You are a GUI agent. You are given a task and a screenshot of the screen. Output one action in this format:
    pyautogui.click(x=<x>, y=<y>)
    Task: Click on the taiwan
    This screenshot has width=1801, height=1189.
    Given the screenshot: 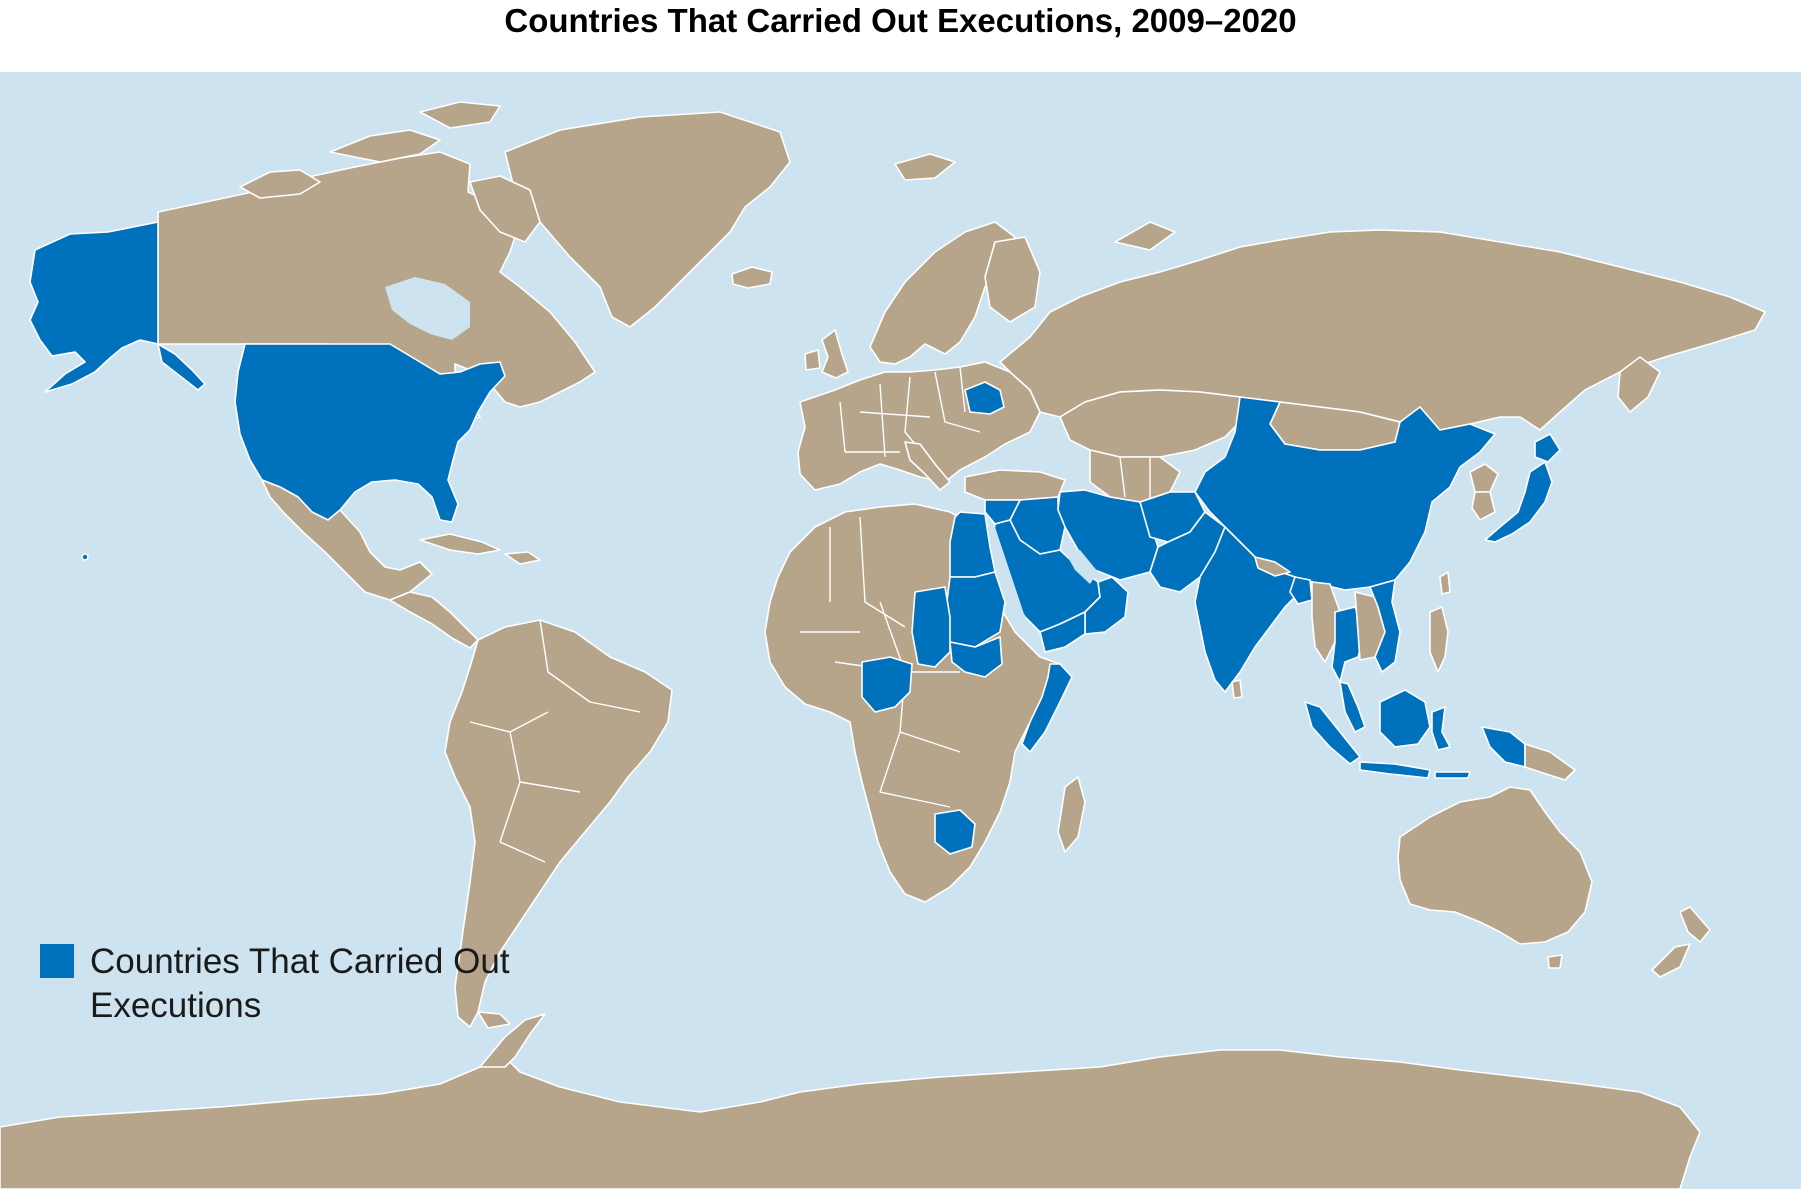 What is the action you would take?
    pyautogui.click(x=1445, y=583)
    